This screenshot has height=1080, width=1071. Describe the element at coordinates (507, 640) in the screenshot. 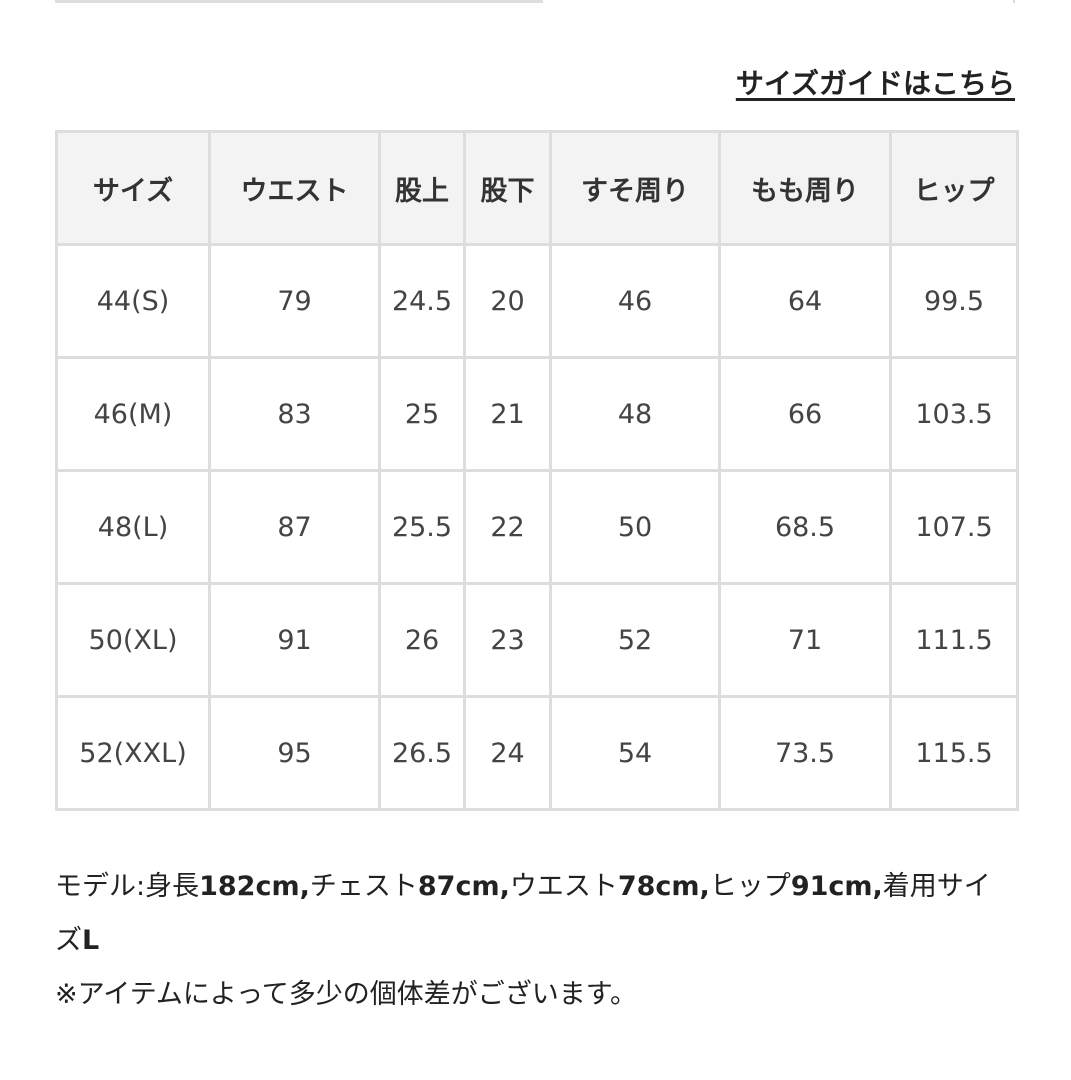

I see `table-cell: 23` at that location.